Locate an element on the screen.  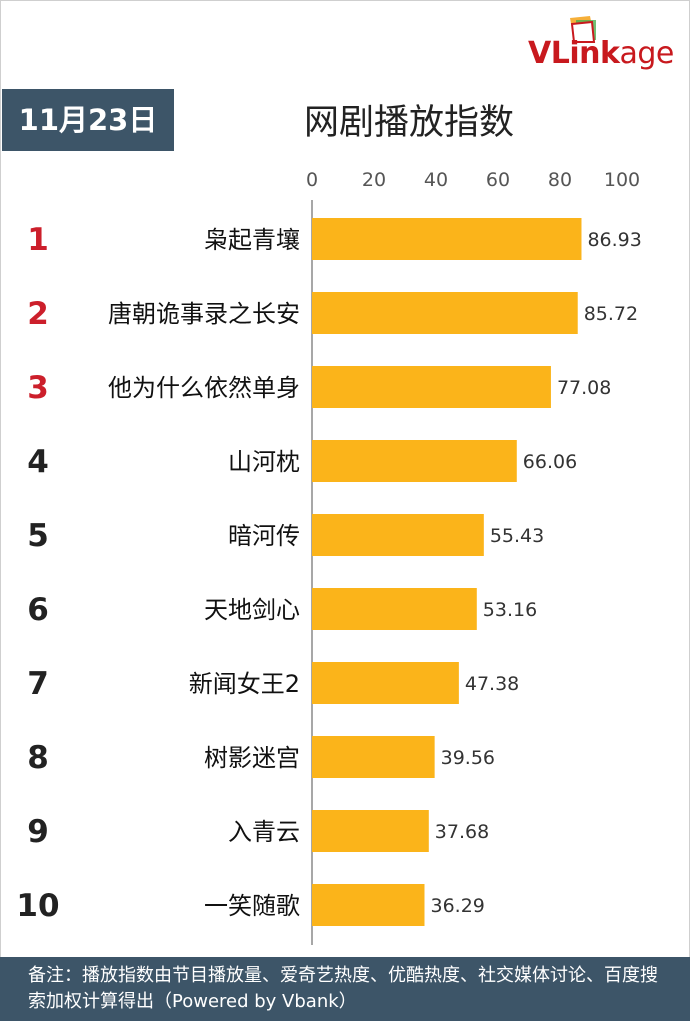
rank-number: 9 is located at coordinates (38, 832).